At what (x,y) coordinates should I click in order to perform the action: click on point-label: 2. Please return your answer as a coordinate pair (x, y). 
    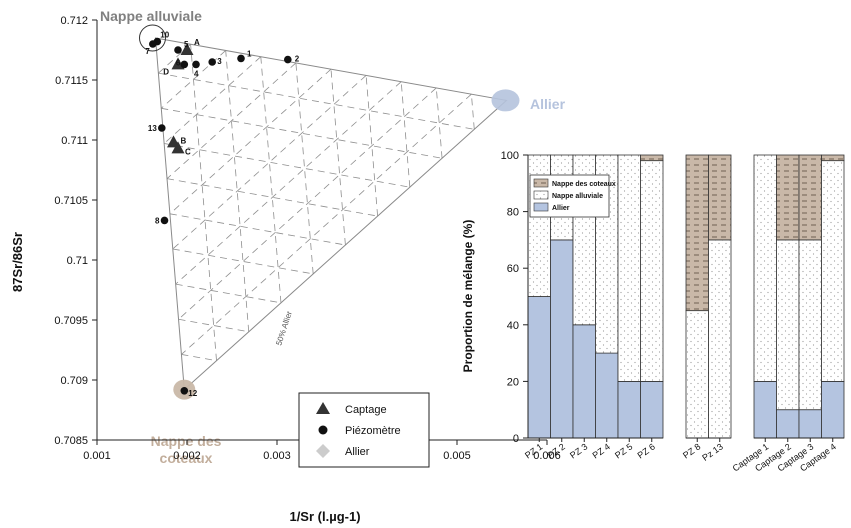
    Looking at the image, I should click on (297, 59).